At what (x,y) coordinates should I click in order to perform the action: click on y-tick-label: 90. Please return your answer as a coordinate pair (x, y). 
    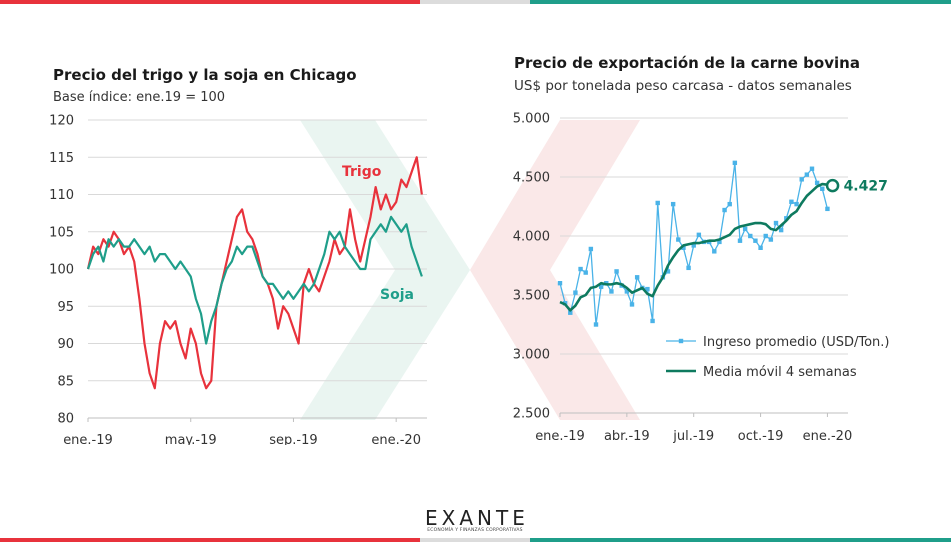
    Looking at the image, I should click on (65, 344).